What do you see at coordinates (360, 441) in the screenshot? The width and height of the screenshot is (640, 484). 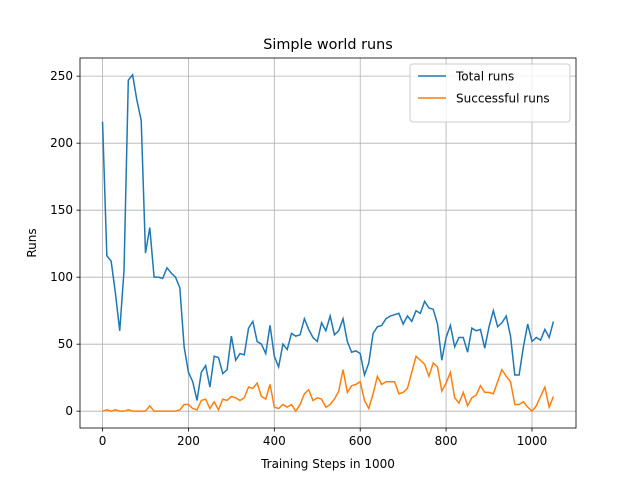 I see `x-tick-label: 600` at bounding box center [360, 441].